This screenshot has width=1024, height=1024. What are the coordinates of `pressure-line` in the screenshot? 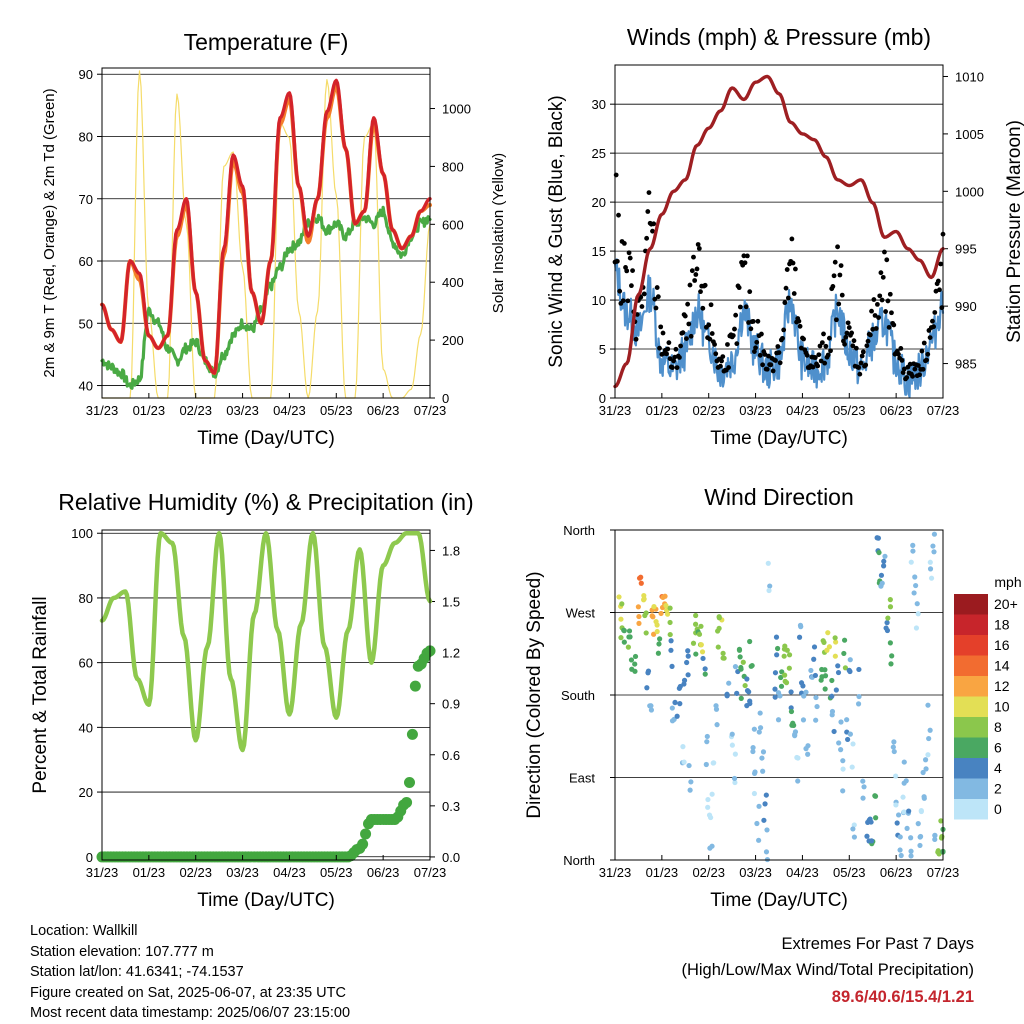 It's located at (779, 231).